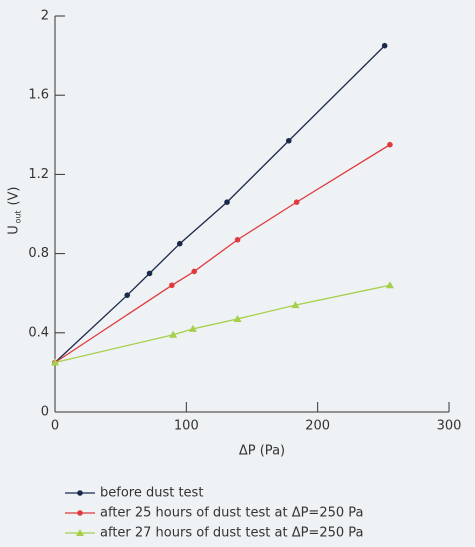 The image size is (475, 547). Describe the element at coordinates (262, 451) in the screenshot. I see `x-axis-label: ΔP (Pa)` at that location.